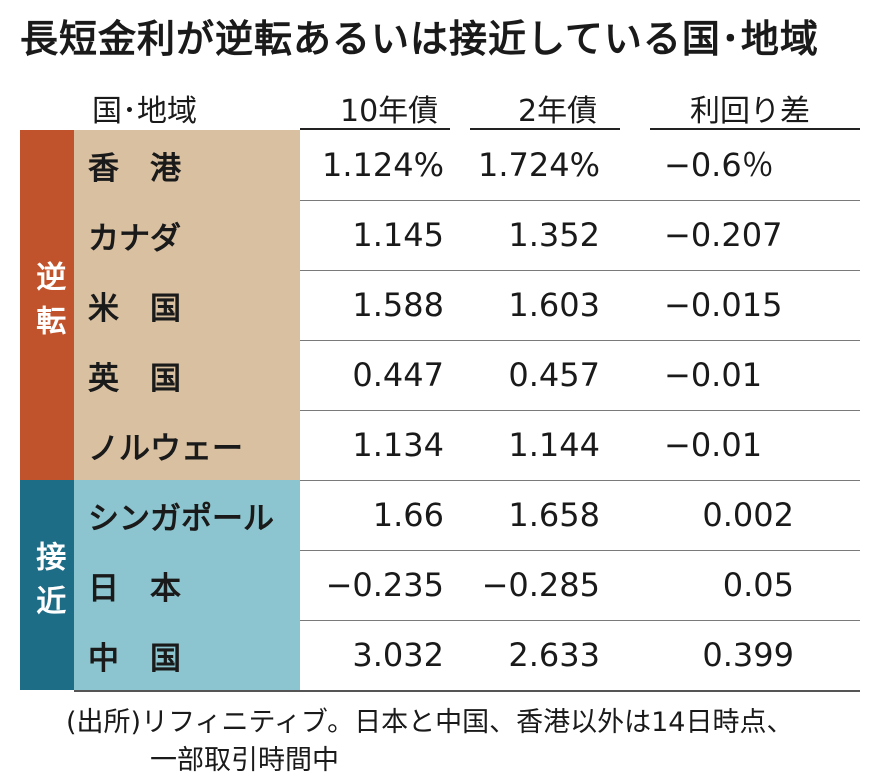 This screenshot has width=881, height=783. I want to click on table-row: 中 国 3.032 2.633 0.399, so click(467, 656).